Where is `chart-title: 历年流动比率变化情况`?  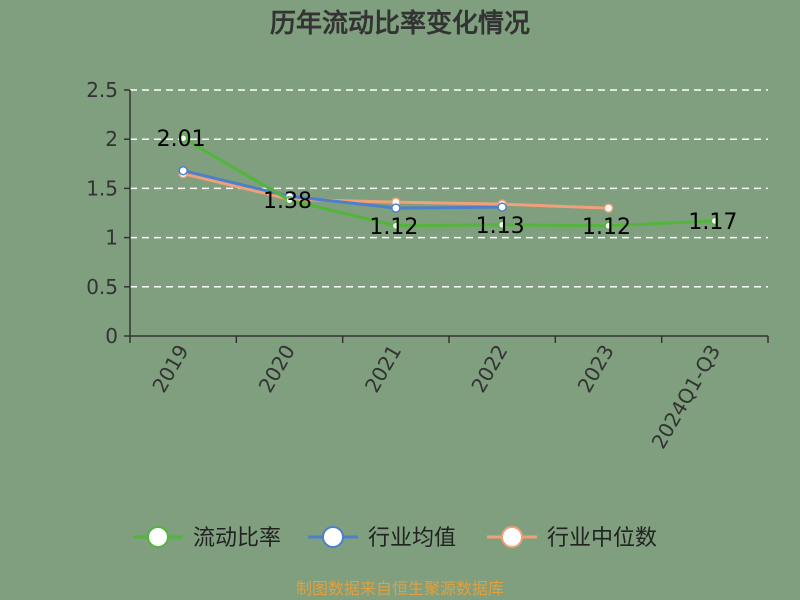 chart-title: 历年流动比率变化情况 is located at coordinates (400, 23).